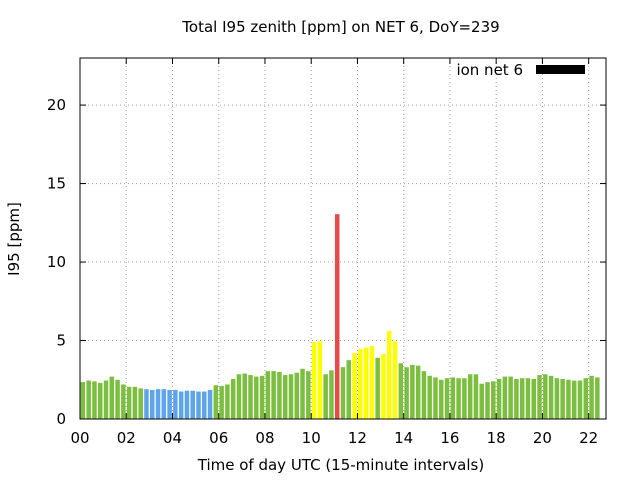  Describe the element at coordinates (449, 438) in the screenshot. I see `x-tick-label: 16` at that location.